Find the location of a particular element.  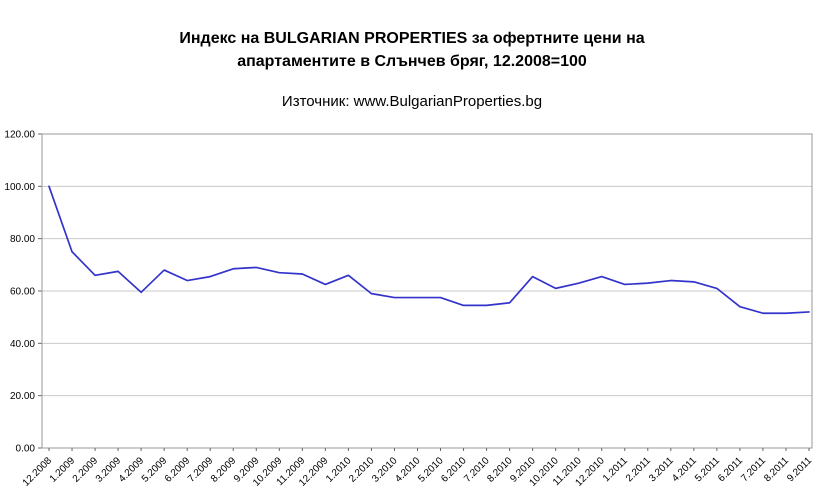

y-axis-label: 100.00 is located at coordinates (19, 187).